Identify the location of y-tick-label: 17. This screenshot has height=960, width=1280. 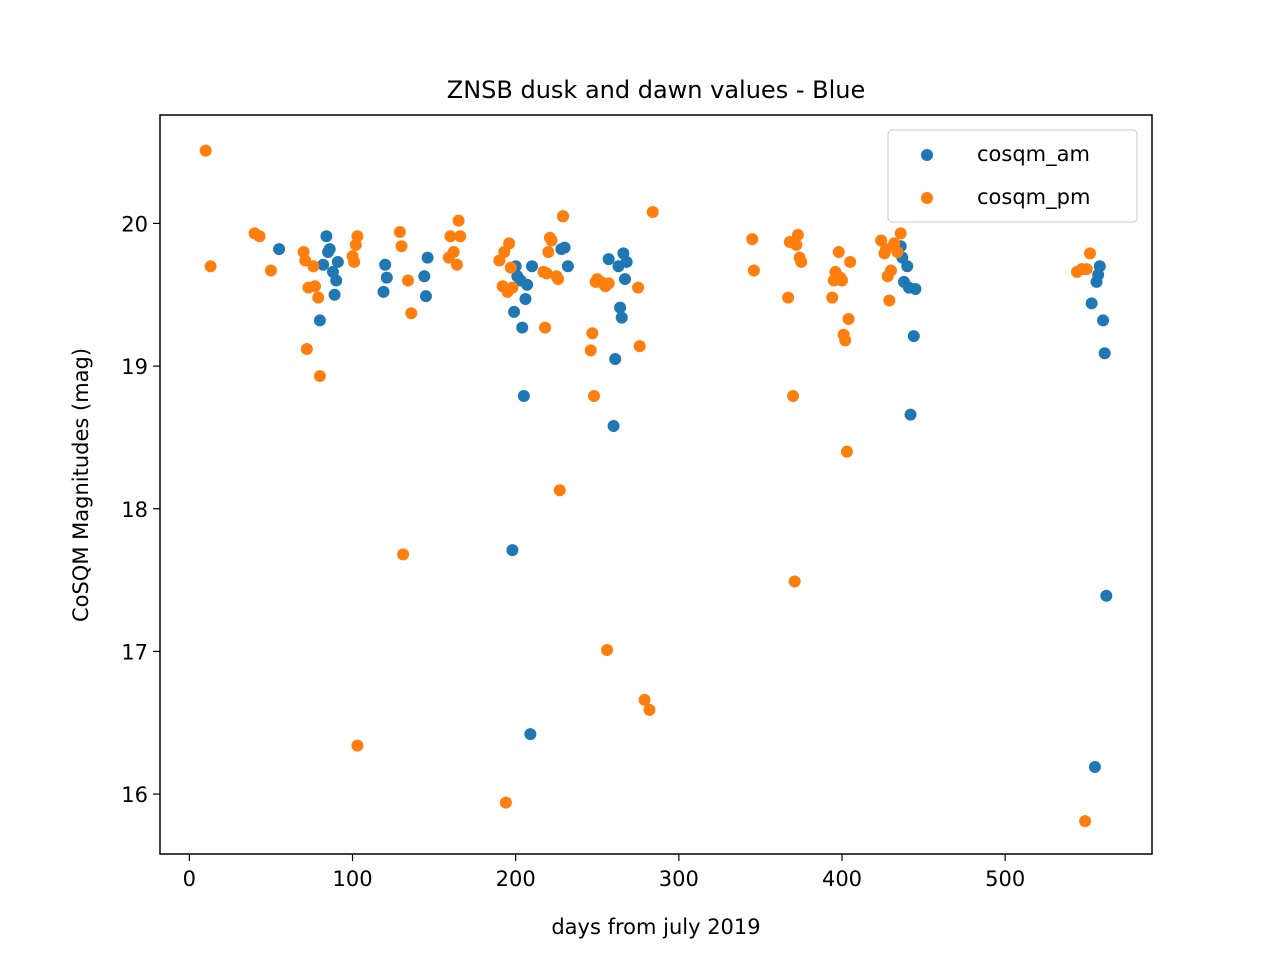
(134, 652).